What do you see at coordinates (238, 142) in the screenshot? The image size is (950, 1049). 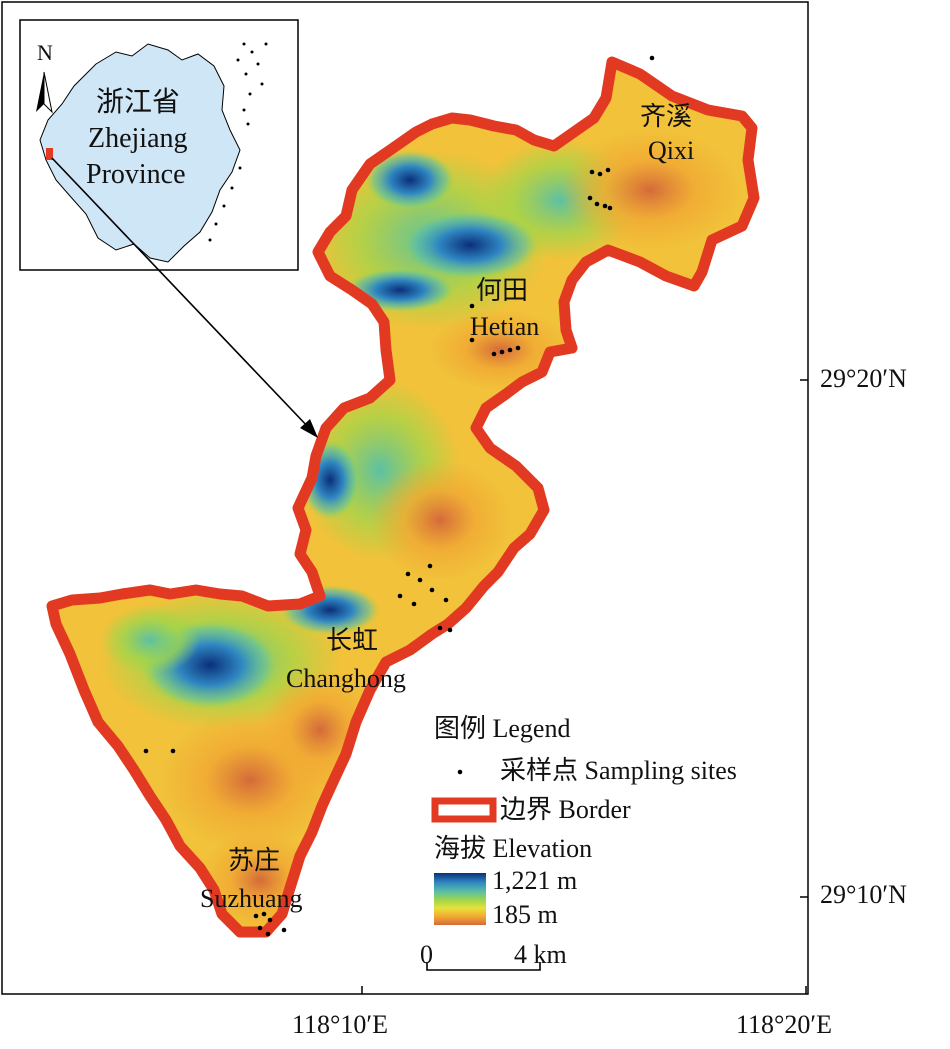 I see `coastal-islands` at bounding box center [238, 142].